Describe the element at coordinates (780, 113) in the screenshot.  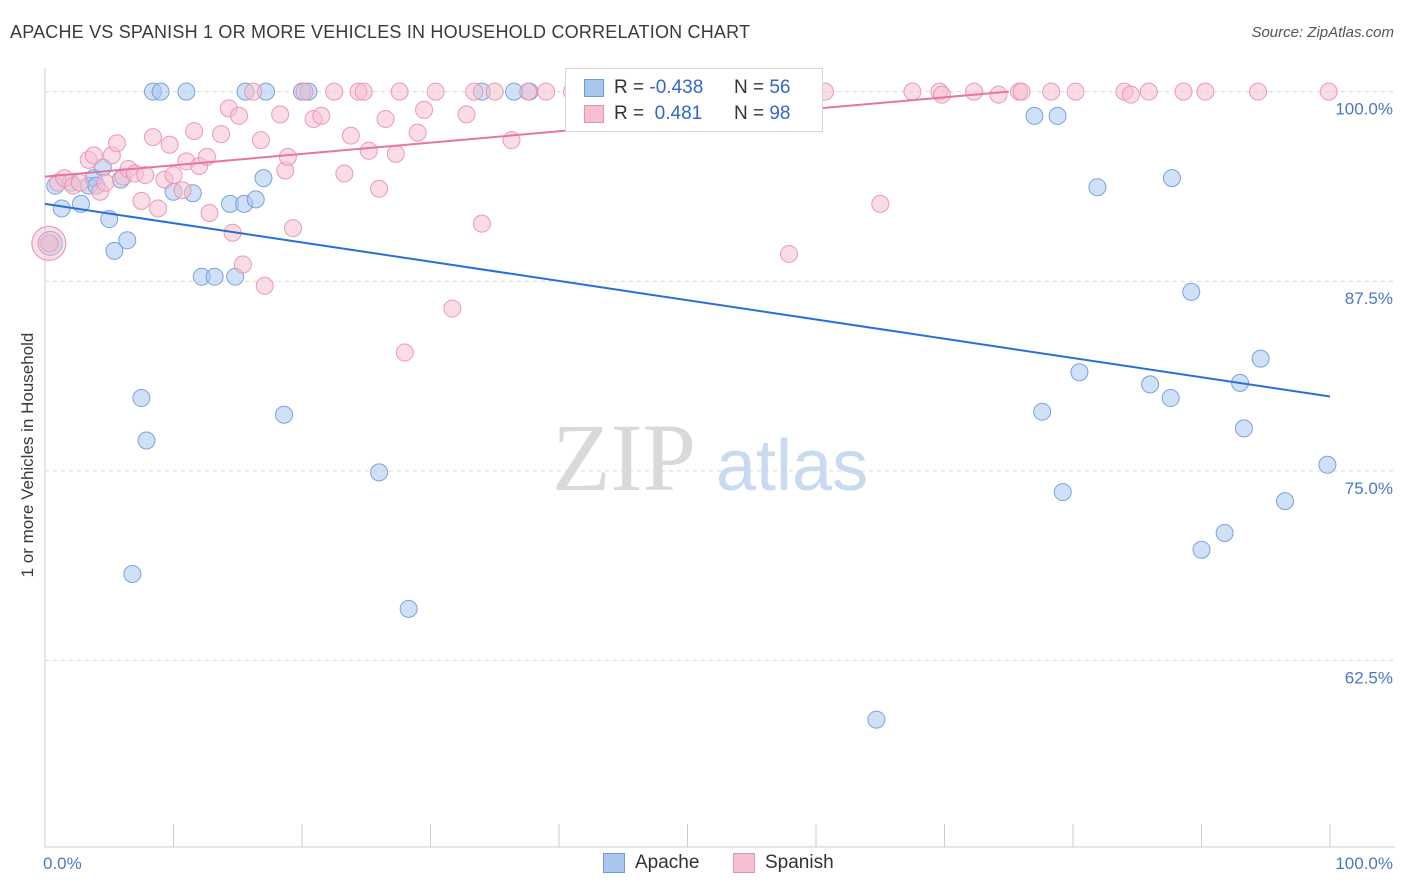
I see `spanish-n-value: 98` at that location.